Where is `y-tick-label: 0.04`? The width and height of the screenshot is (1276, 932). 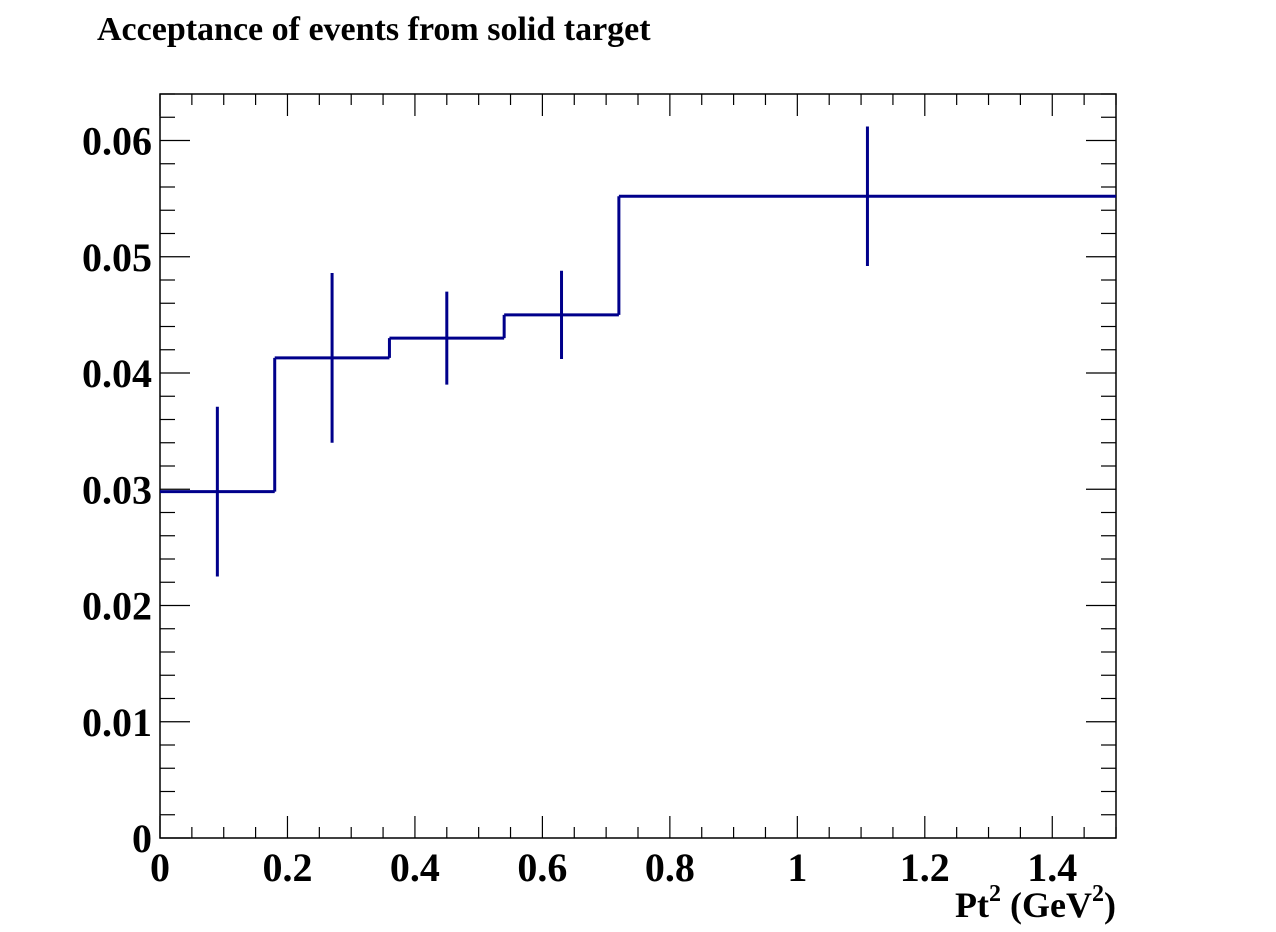 y-tick-label: 0.04 is located at coordinates (117, 373).